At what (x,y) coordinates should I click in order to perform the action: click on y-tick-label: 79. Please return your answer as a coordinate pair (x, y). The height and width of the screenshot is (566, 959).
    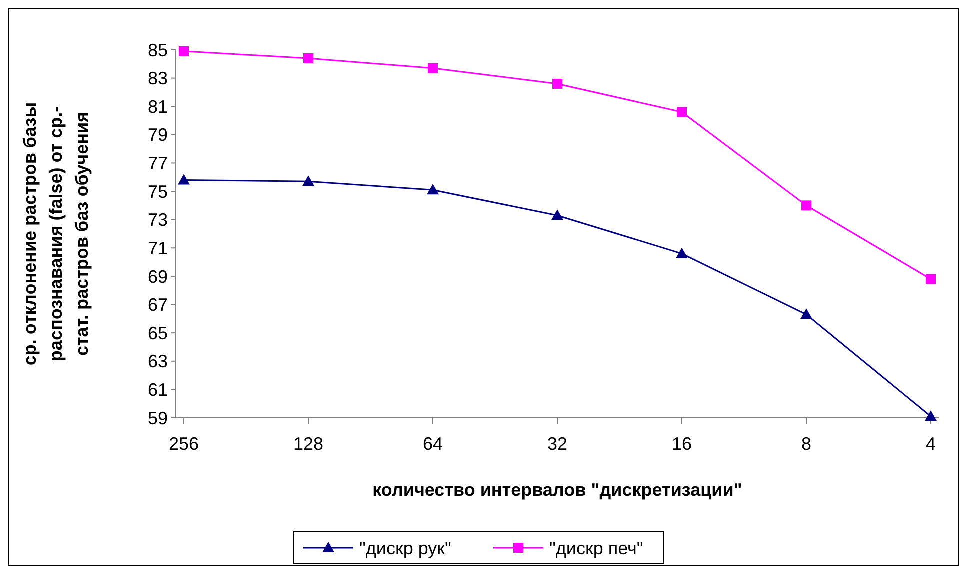
    Looking at the image, I should click on (158, 135).